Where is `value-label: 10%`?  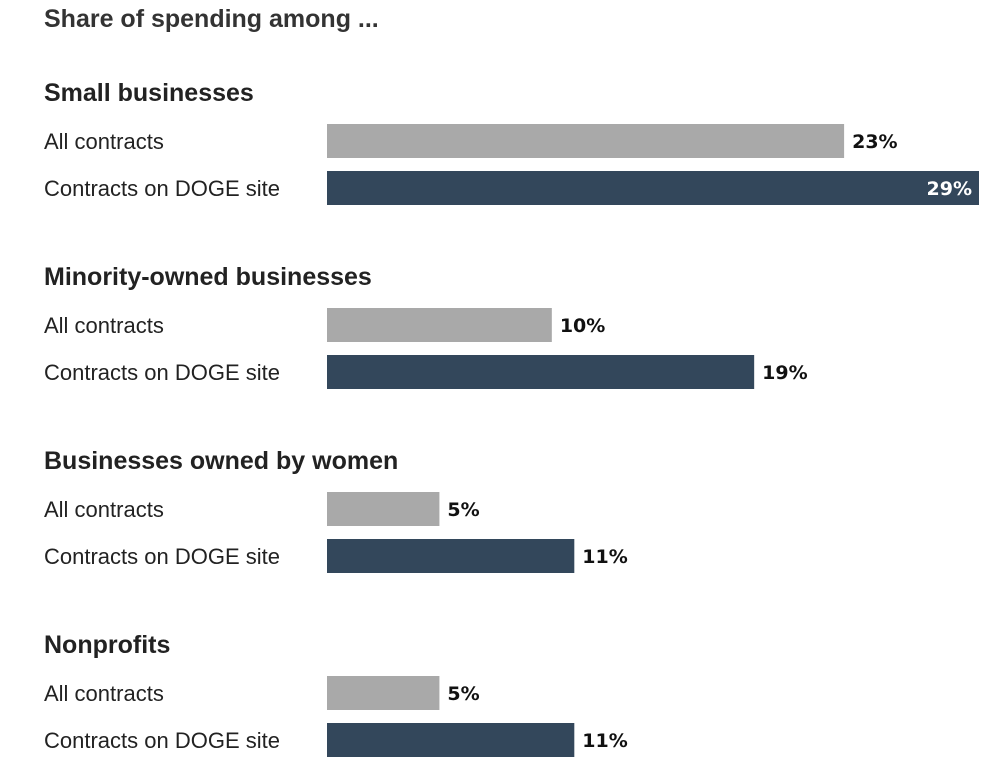 value-label: 10% is located at coordinates (582, 326).